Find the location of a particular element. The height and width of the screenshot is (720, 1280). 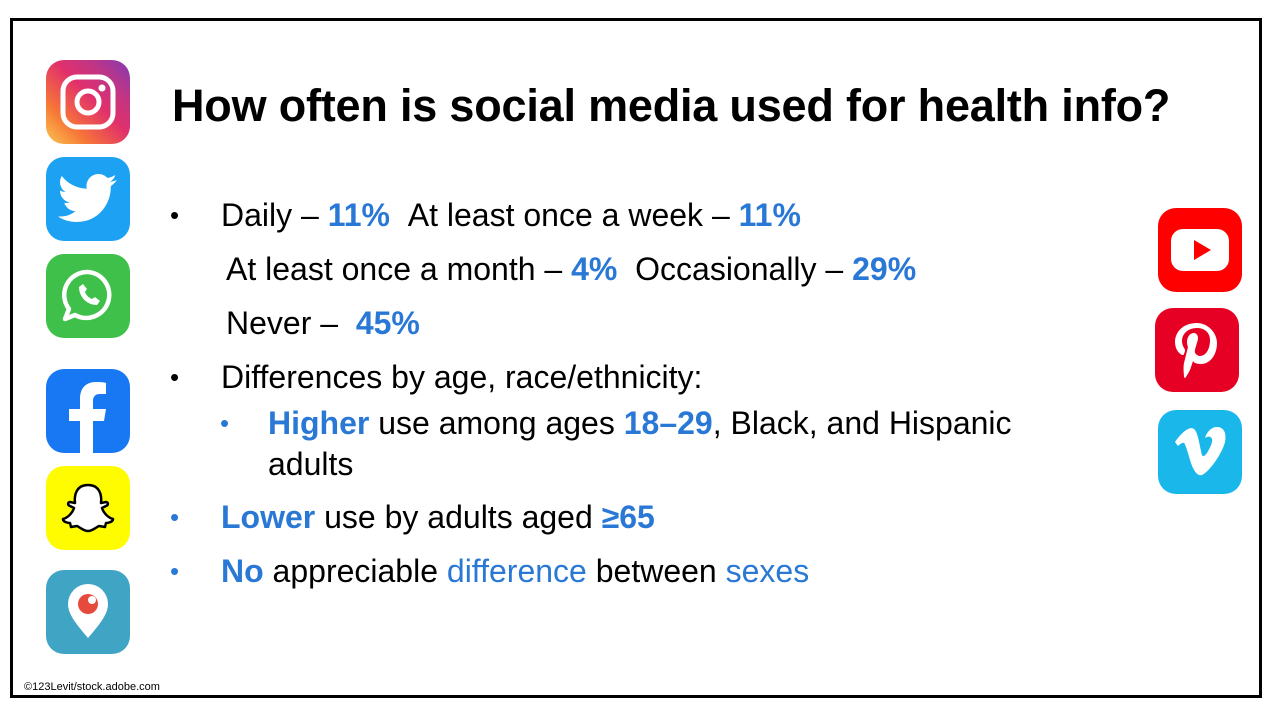

daily-value: 11% is located at coordinates (358, 215).